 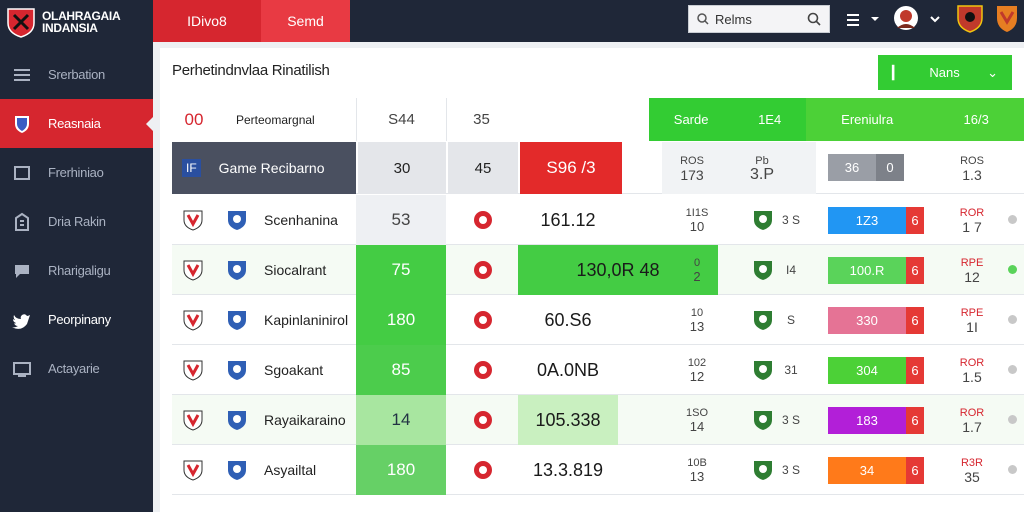 I want to click on team-value: 14, so click(x=401, y=420).